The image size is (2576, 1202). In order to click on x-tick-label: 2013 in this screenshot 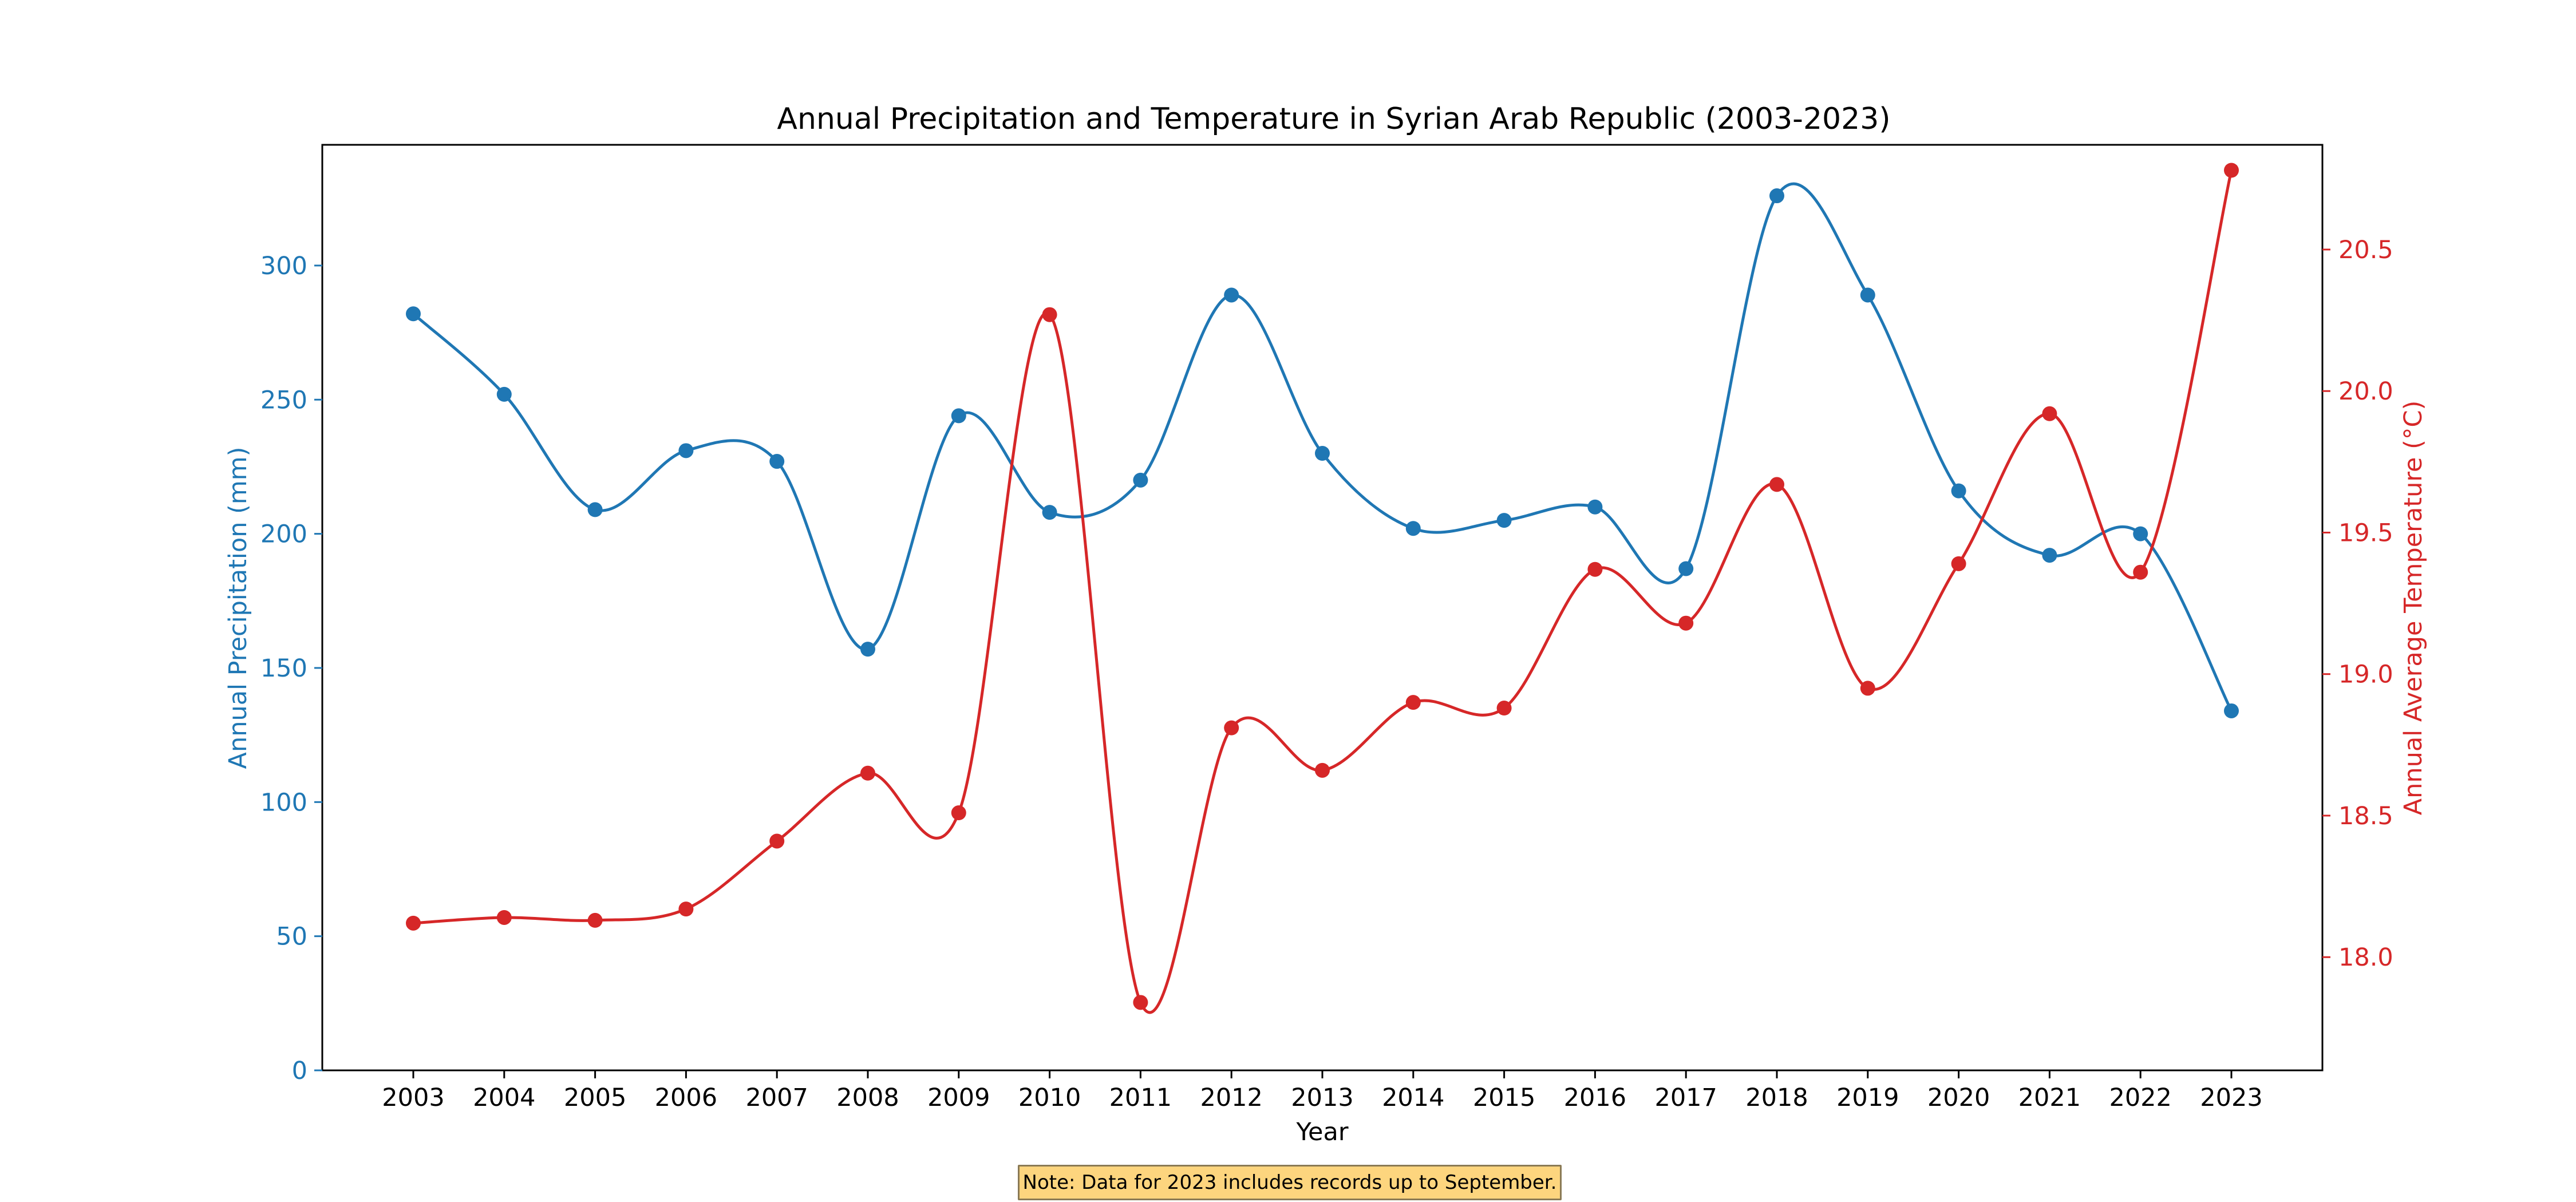, I will do `click(1322, 1098)`.